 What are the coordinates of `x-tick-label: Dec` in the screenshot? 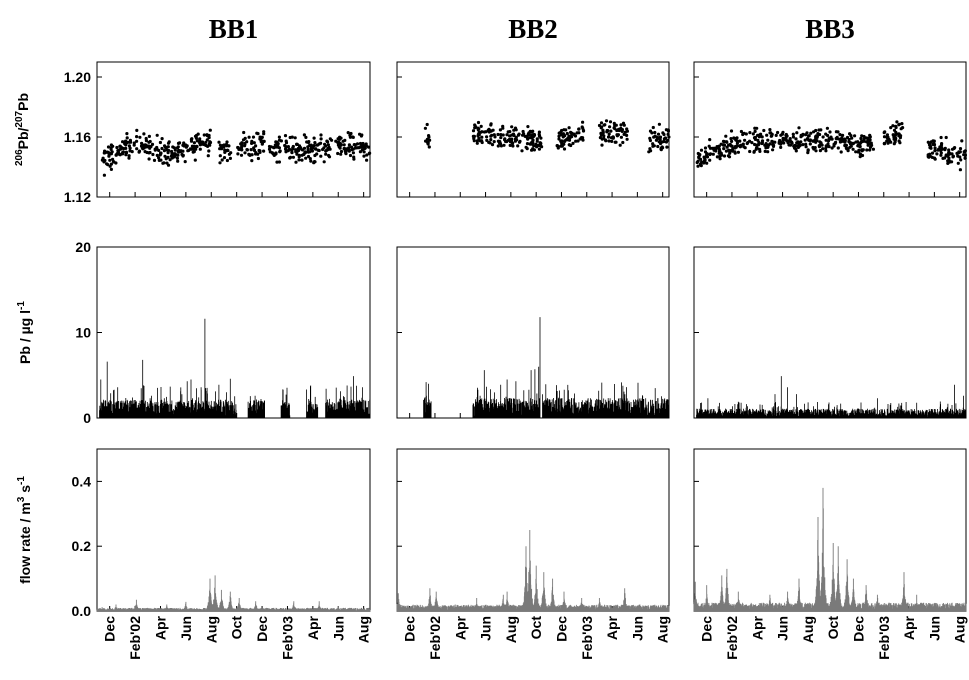 It's located at (110, 629).